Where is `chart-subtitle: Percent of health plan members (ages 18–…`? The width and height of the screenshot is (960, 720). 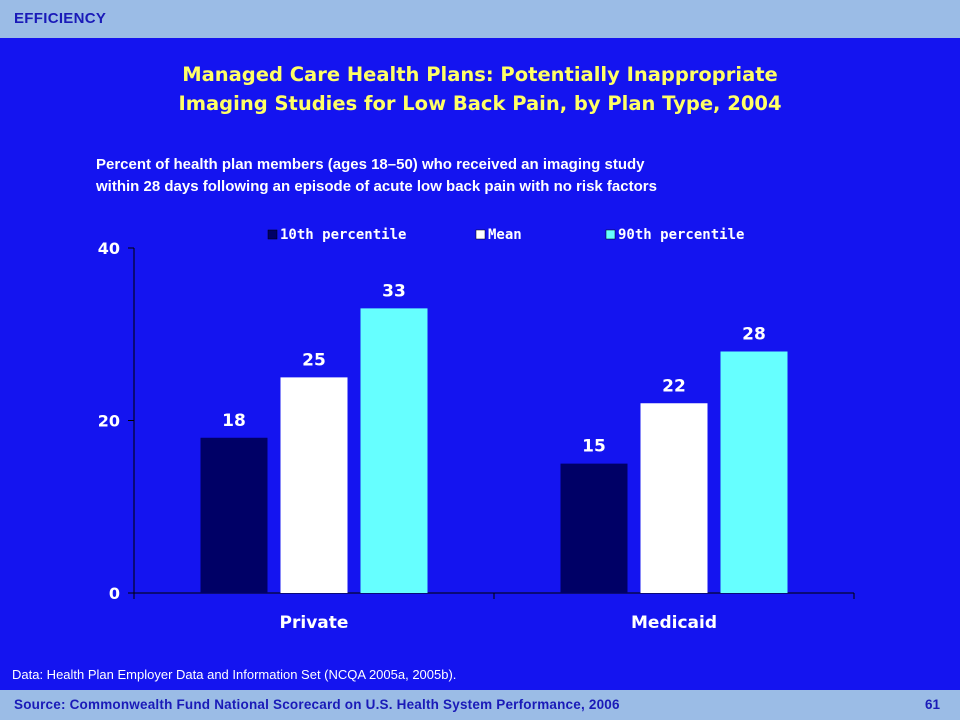 chart-subtitle: Percent of health plan members (ages 18–… is located at coordinates (466, 176).